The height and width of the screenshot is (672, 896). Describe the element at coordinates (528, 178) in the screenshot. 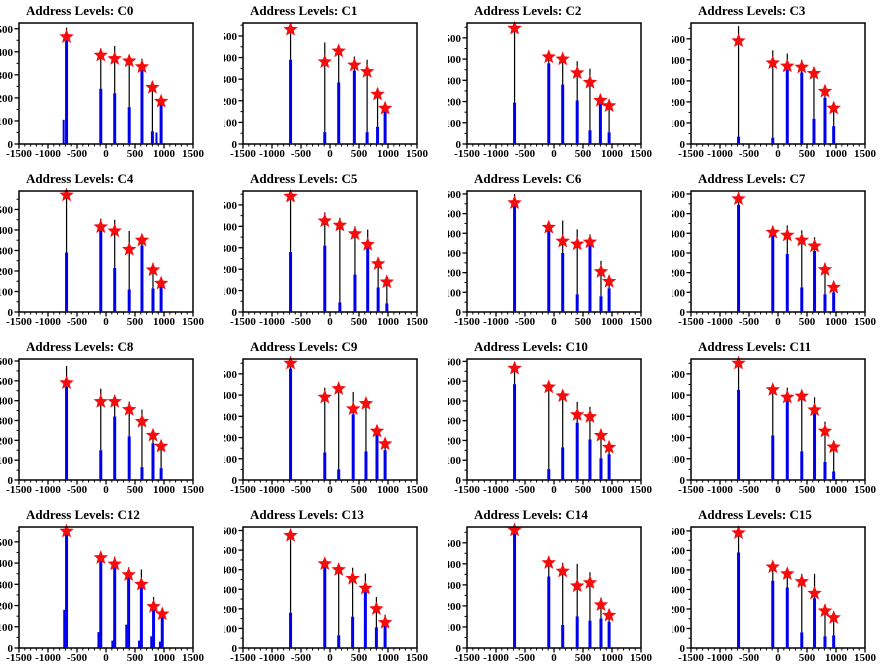

I see `panel-title: Address Levels: C6` at that location.